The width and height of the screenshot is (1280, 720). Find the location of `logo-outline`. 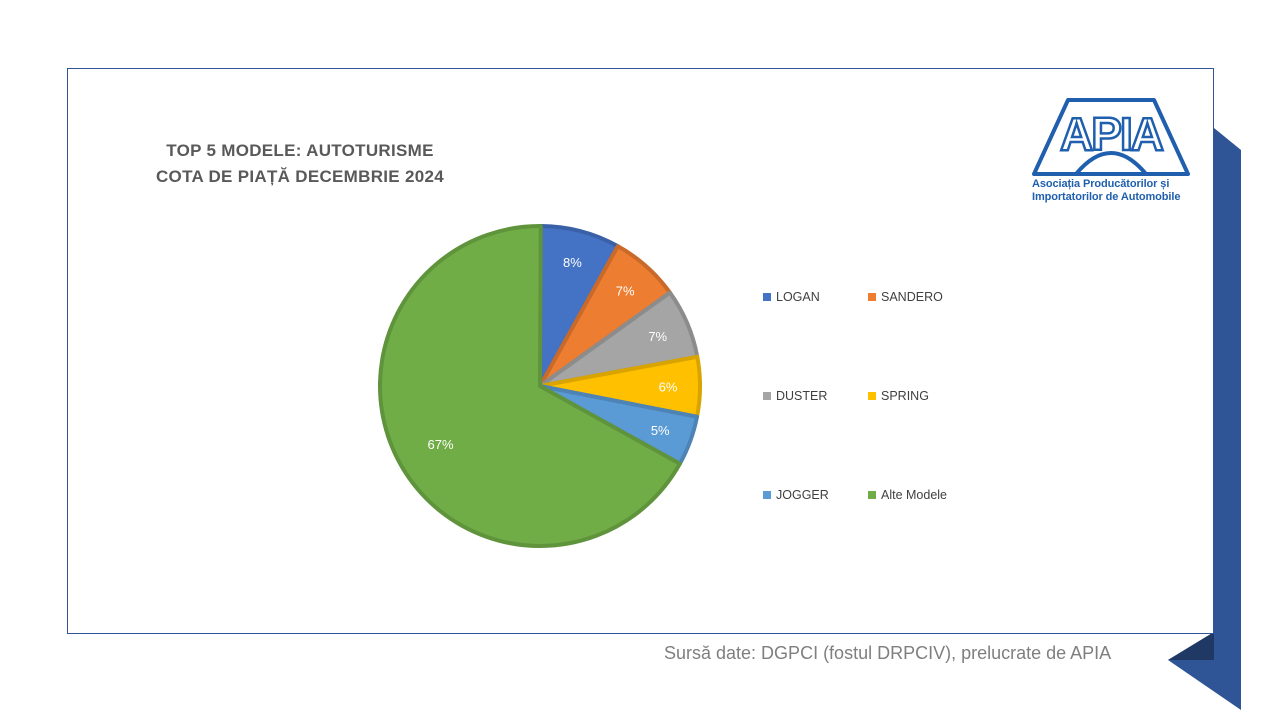

logo-outline is located at coordinates (1111, 137).